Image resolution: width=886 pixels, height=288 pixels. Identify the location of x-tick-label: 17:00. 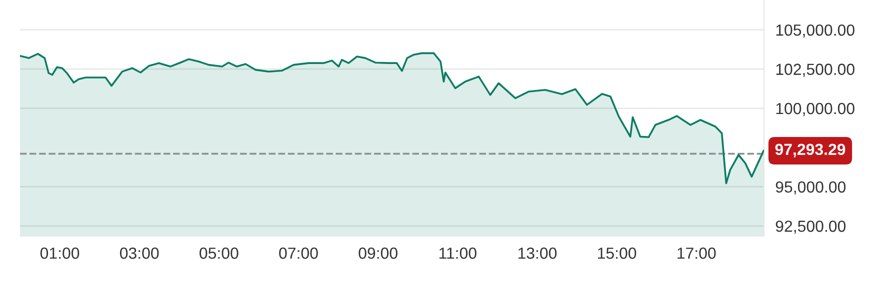
(697, 253).